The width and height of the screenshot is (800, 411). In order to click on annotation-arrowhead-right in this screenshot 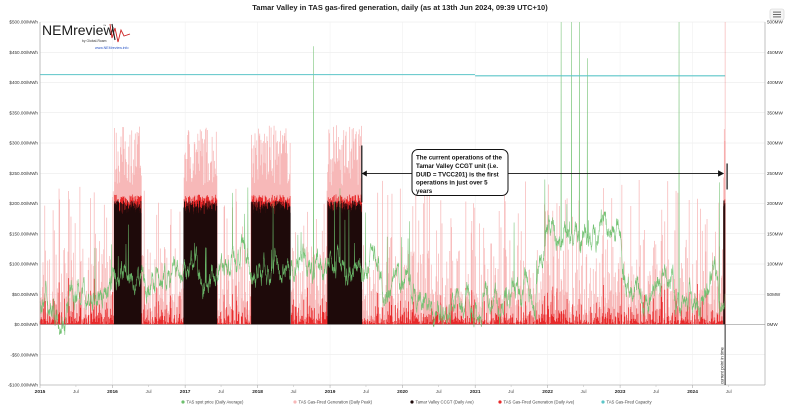, I will do `click(721, 173)`.